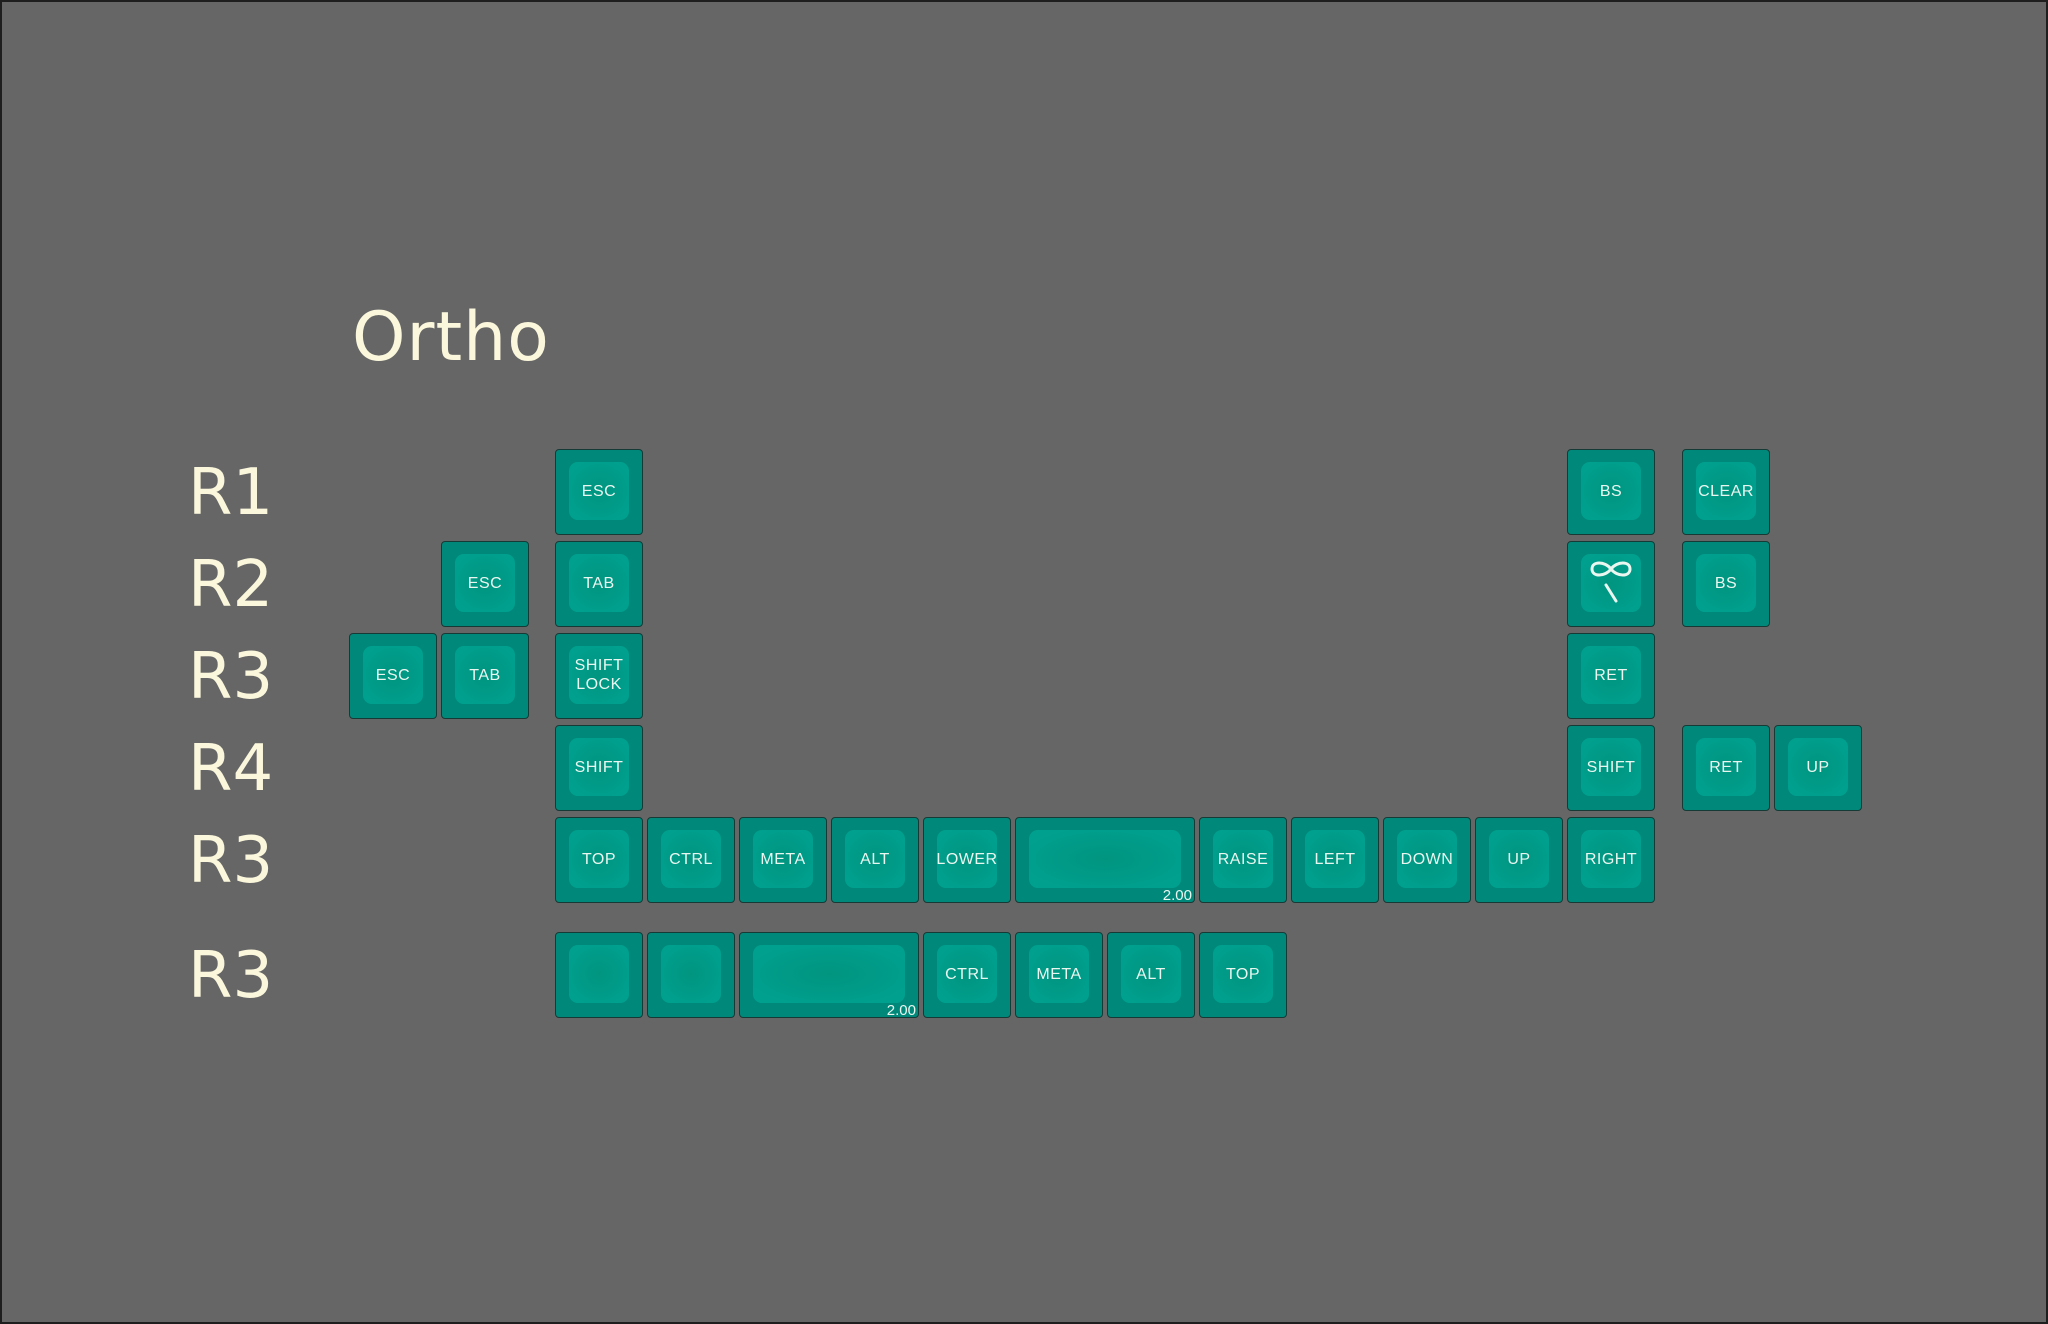 The width and height of the screenshot is (2048, 1324). I want to click on keycap: LEFT, so click(1335, 860).